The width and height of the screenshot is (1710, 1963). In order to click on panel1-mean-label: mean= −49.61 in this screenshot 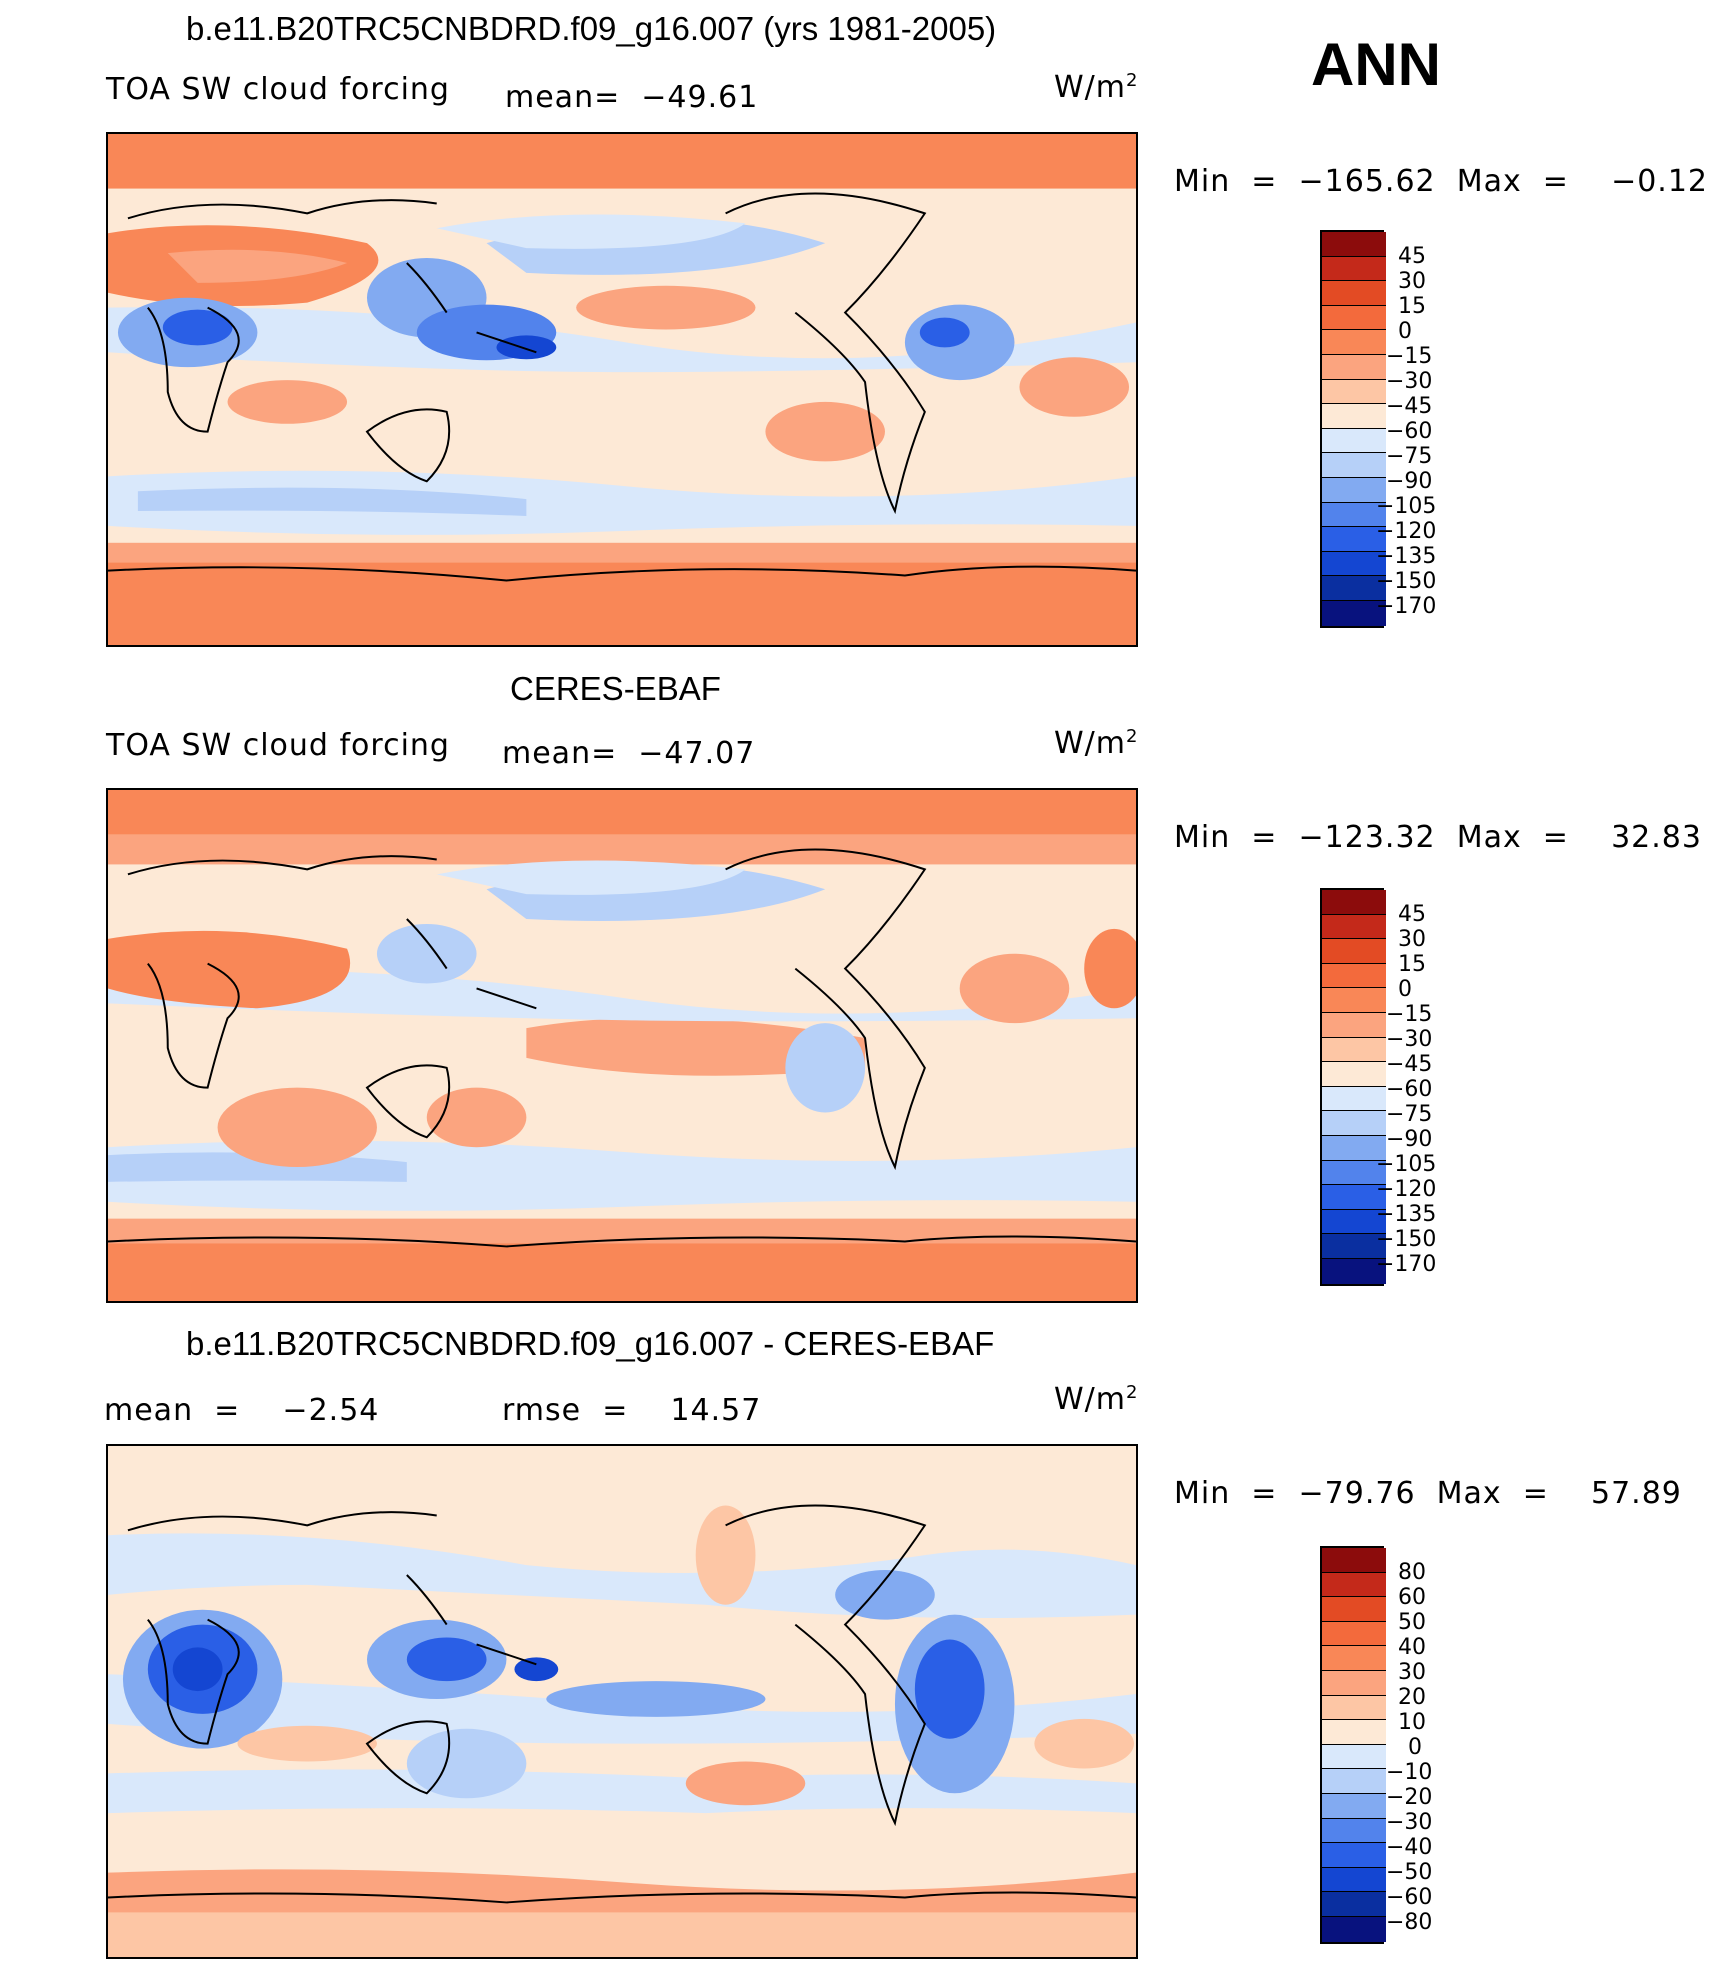, I will do `click(632, 97)`.